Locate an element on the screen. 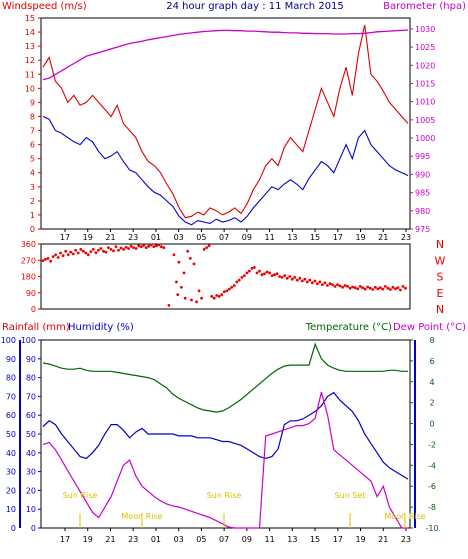 Image resolution: width=468 pixels, height=559 pixels. wind-x-tick-label: 23 is located at coordinates (406, 237).